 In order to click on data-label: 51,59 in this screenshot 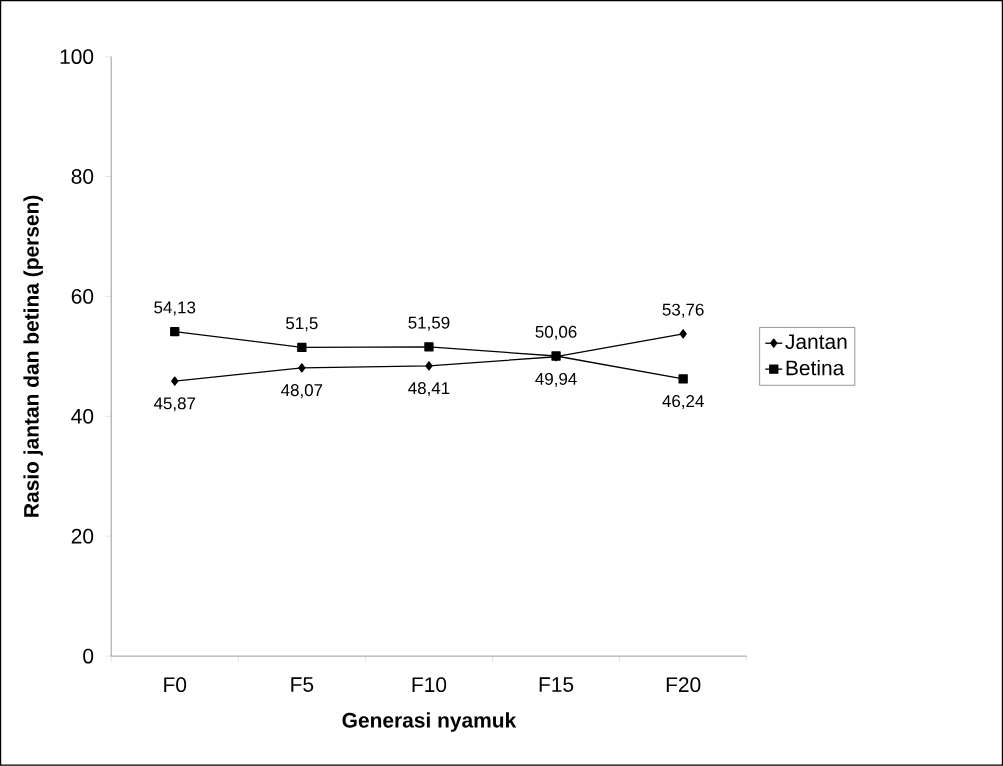, I will do `click(429, 323)`.